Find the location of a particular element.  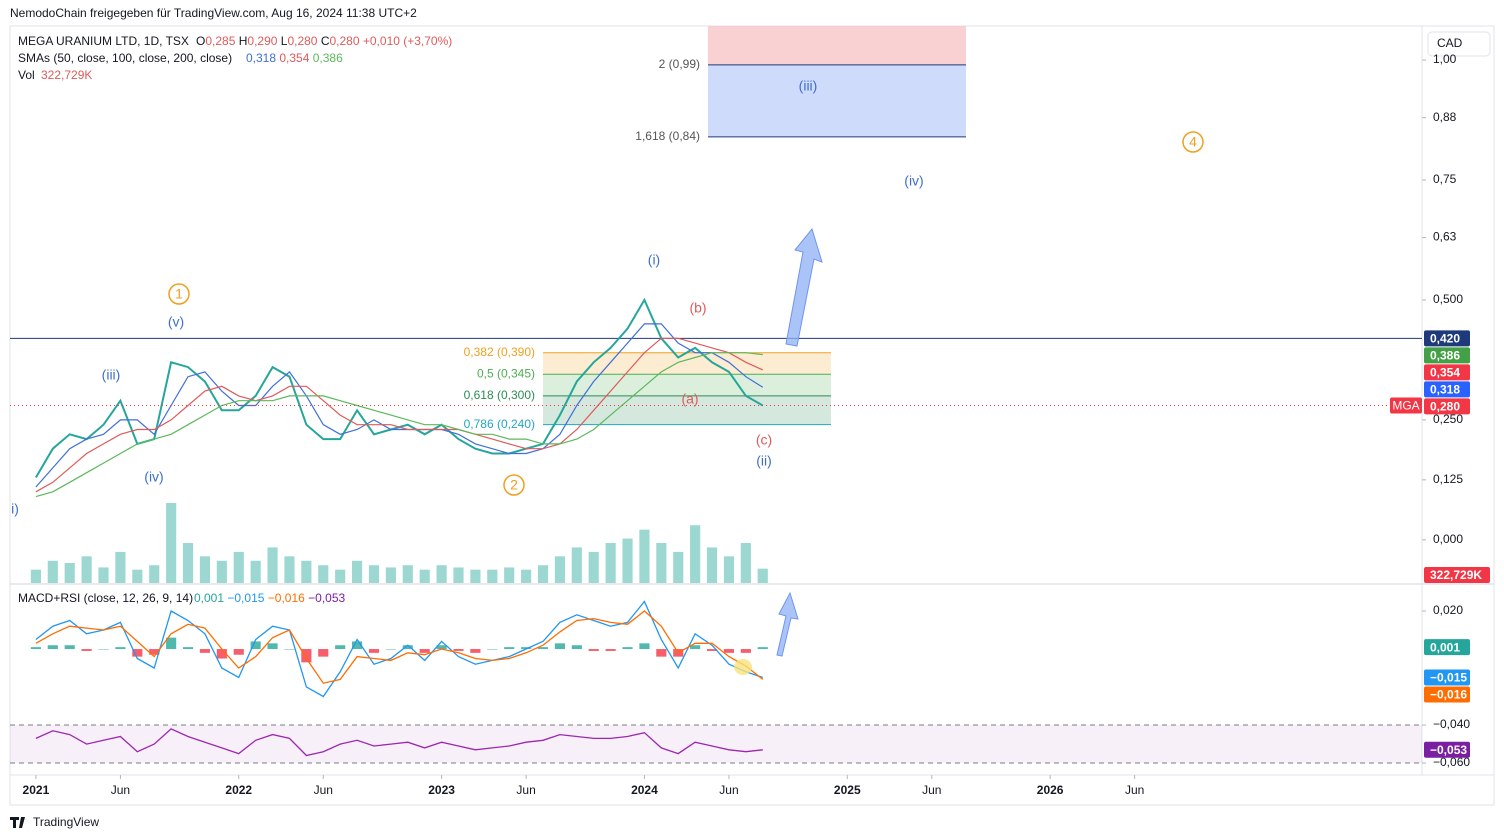

fib-band is located at coordinates (687, 385).